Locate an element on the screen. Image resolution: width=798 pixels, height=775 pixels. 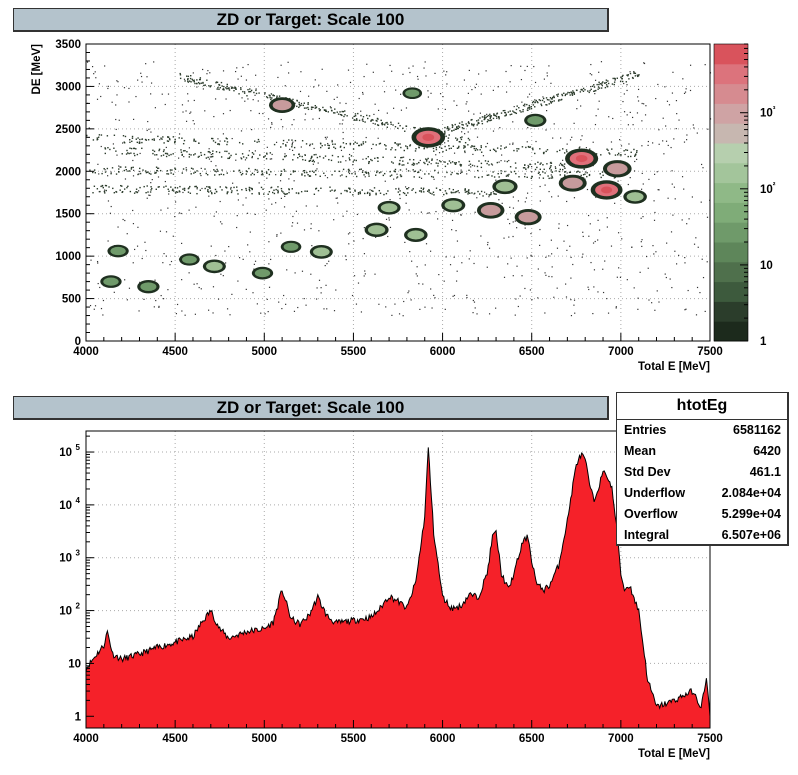
x-axis-label: Total E [MeV] is located at coordinates (674, 754).